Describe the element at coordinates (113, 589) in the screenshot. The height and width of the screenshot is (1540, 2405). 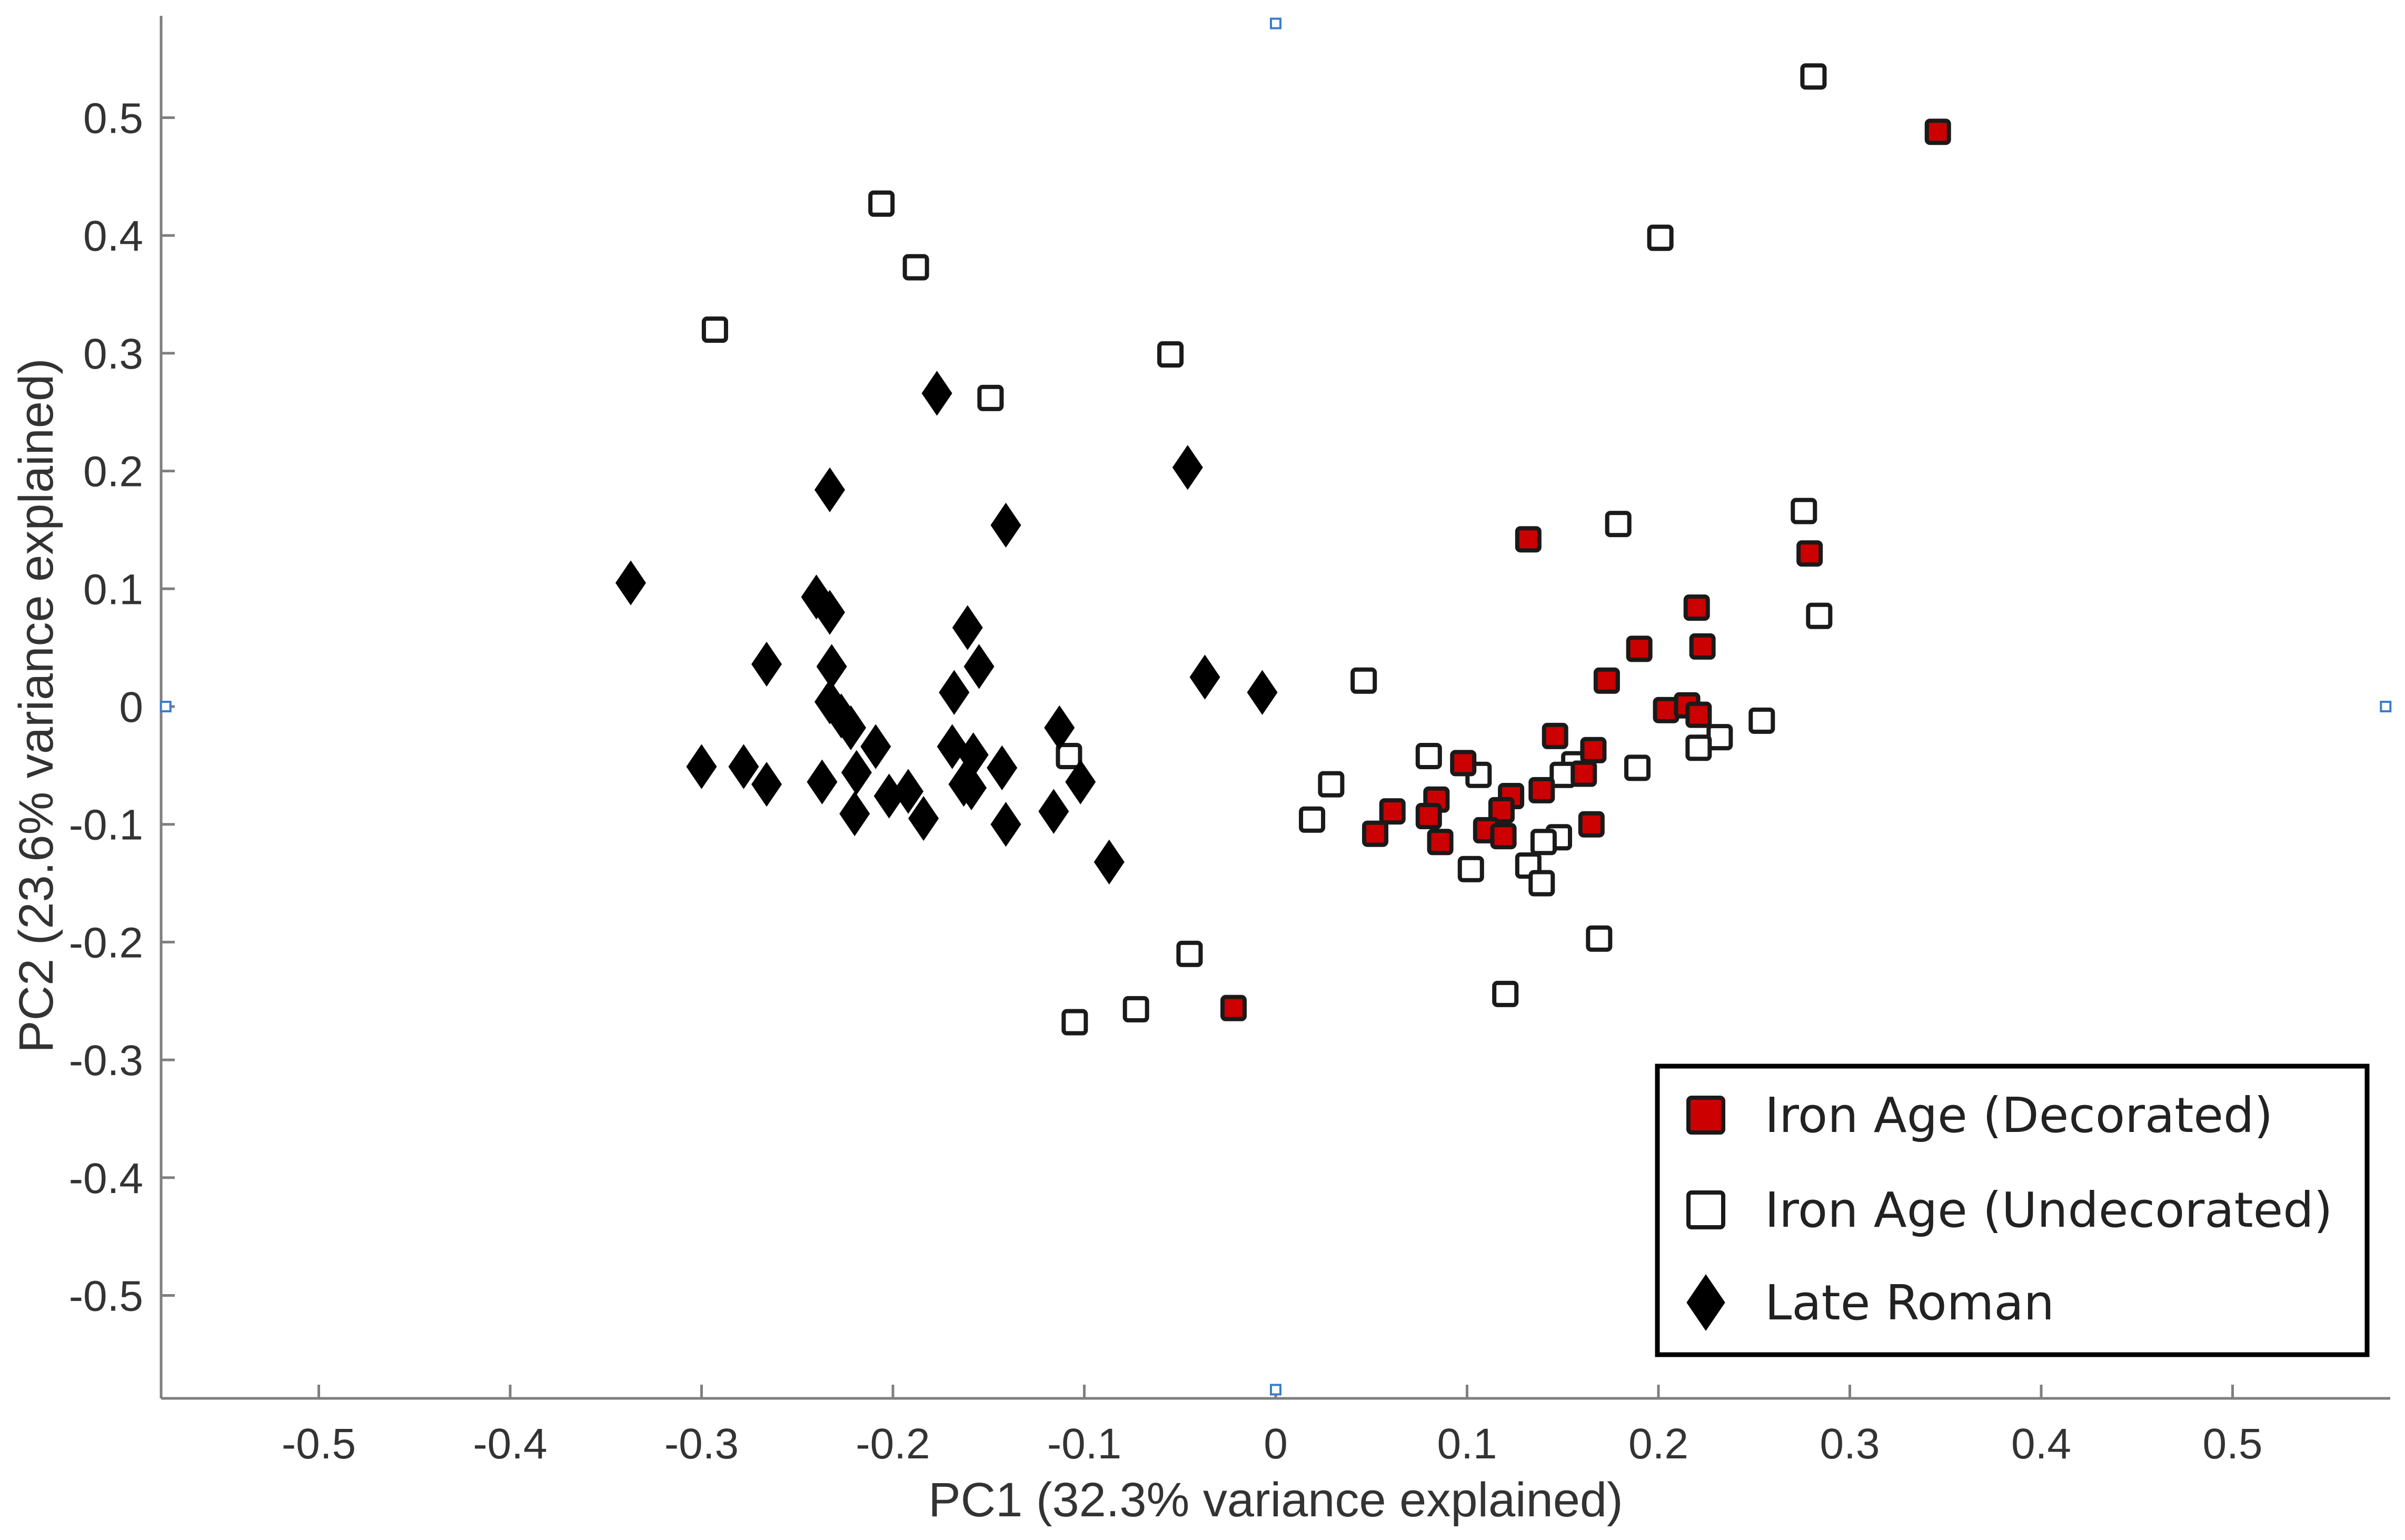
I see `y-tick-label: 0.1` at that location.